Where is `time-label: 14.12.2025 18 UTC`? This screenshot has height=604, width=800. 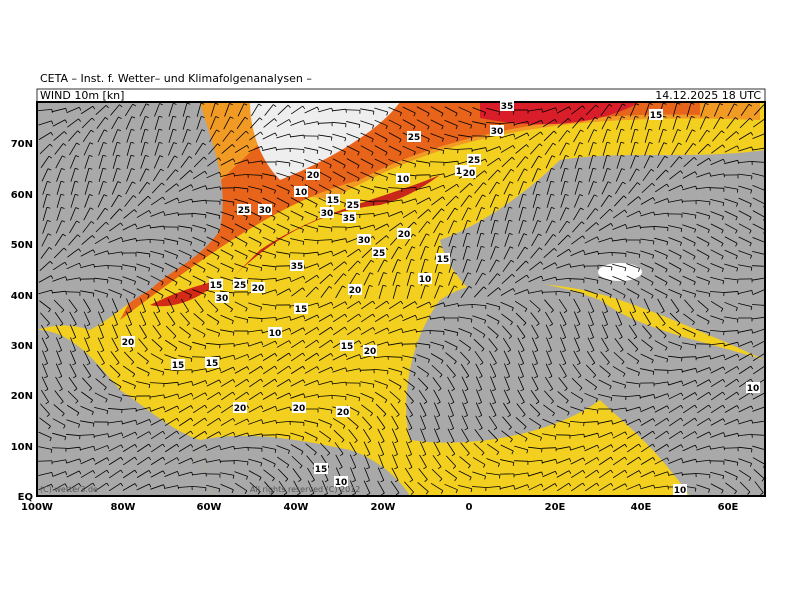 time-label: 14.12.2025 18 UTC is located at coordinates (708, 95).